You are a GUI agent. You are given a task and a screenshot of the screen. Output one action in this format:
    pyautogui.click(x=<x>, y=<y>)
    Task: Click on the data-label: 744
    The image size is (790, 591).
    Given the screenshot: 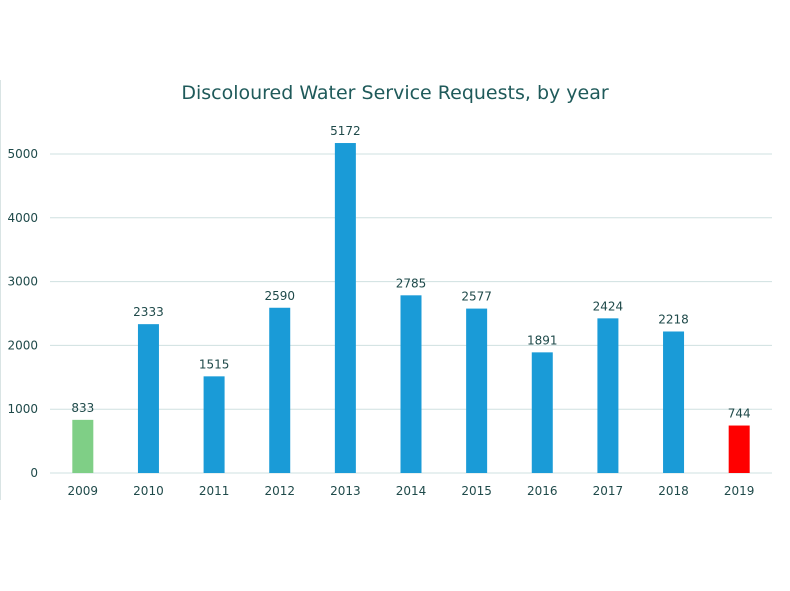 What is the action you would take?
    pyautogui.click(x=739, y=414)
    